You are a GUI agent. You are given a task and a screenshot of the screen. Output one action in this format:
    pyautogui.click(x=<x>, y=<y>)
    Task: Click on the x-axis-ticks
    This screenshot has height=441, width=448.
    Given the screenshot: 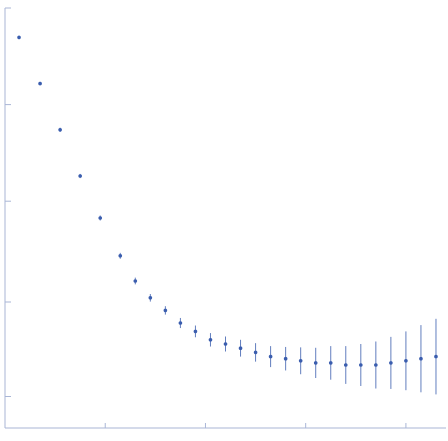 What is the action you would take?
    pyautogui.click(x=205, y=425)
    